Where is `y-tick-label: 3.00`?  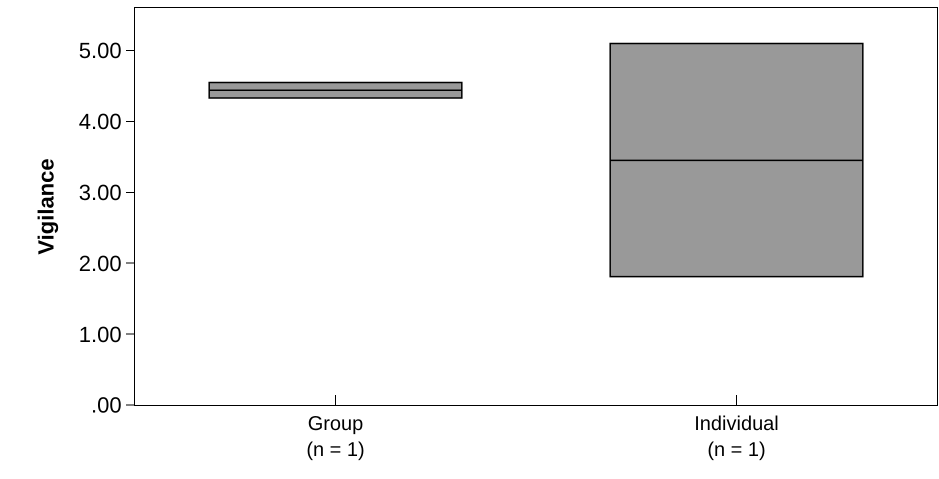 y-tick-label: 3.00 is located at coordinates (100, 193).